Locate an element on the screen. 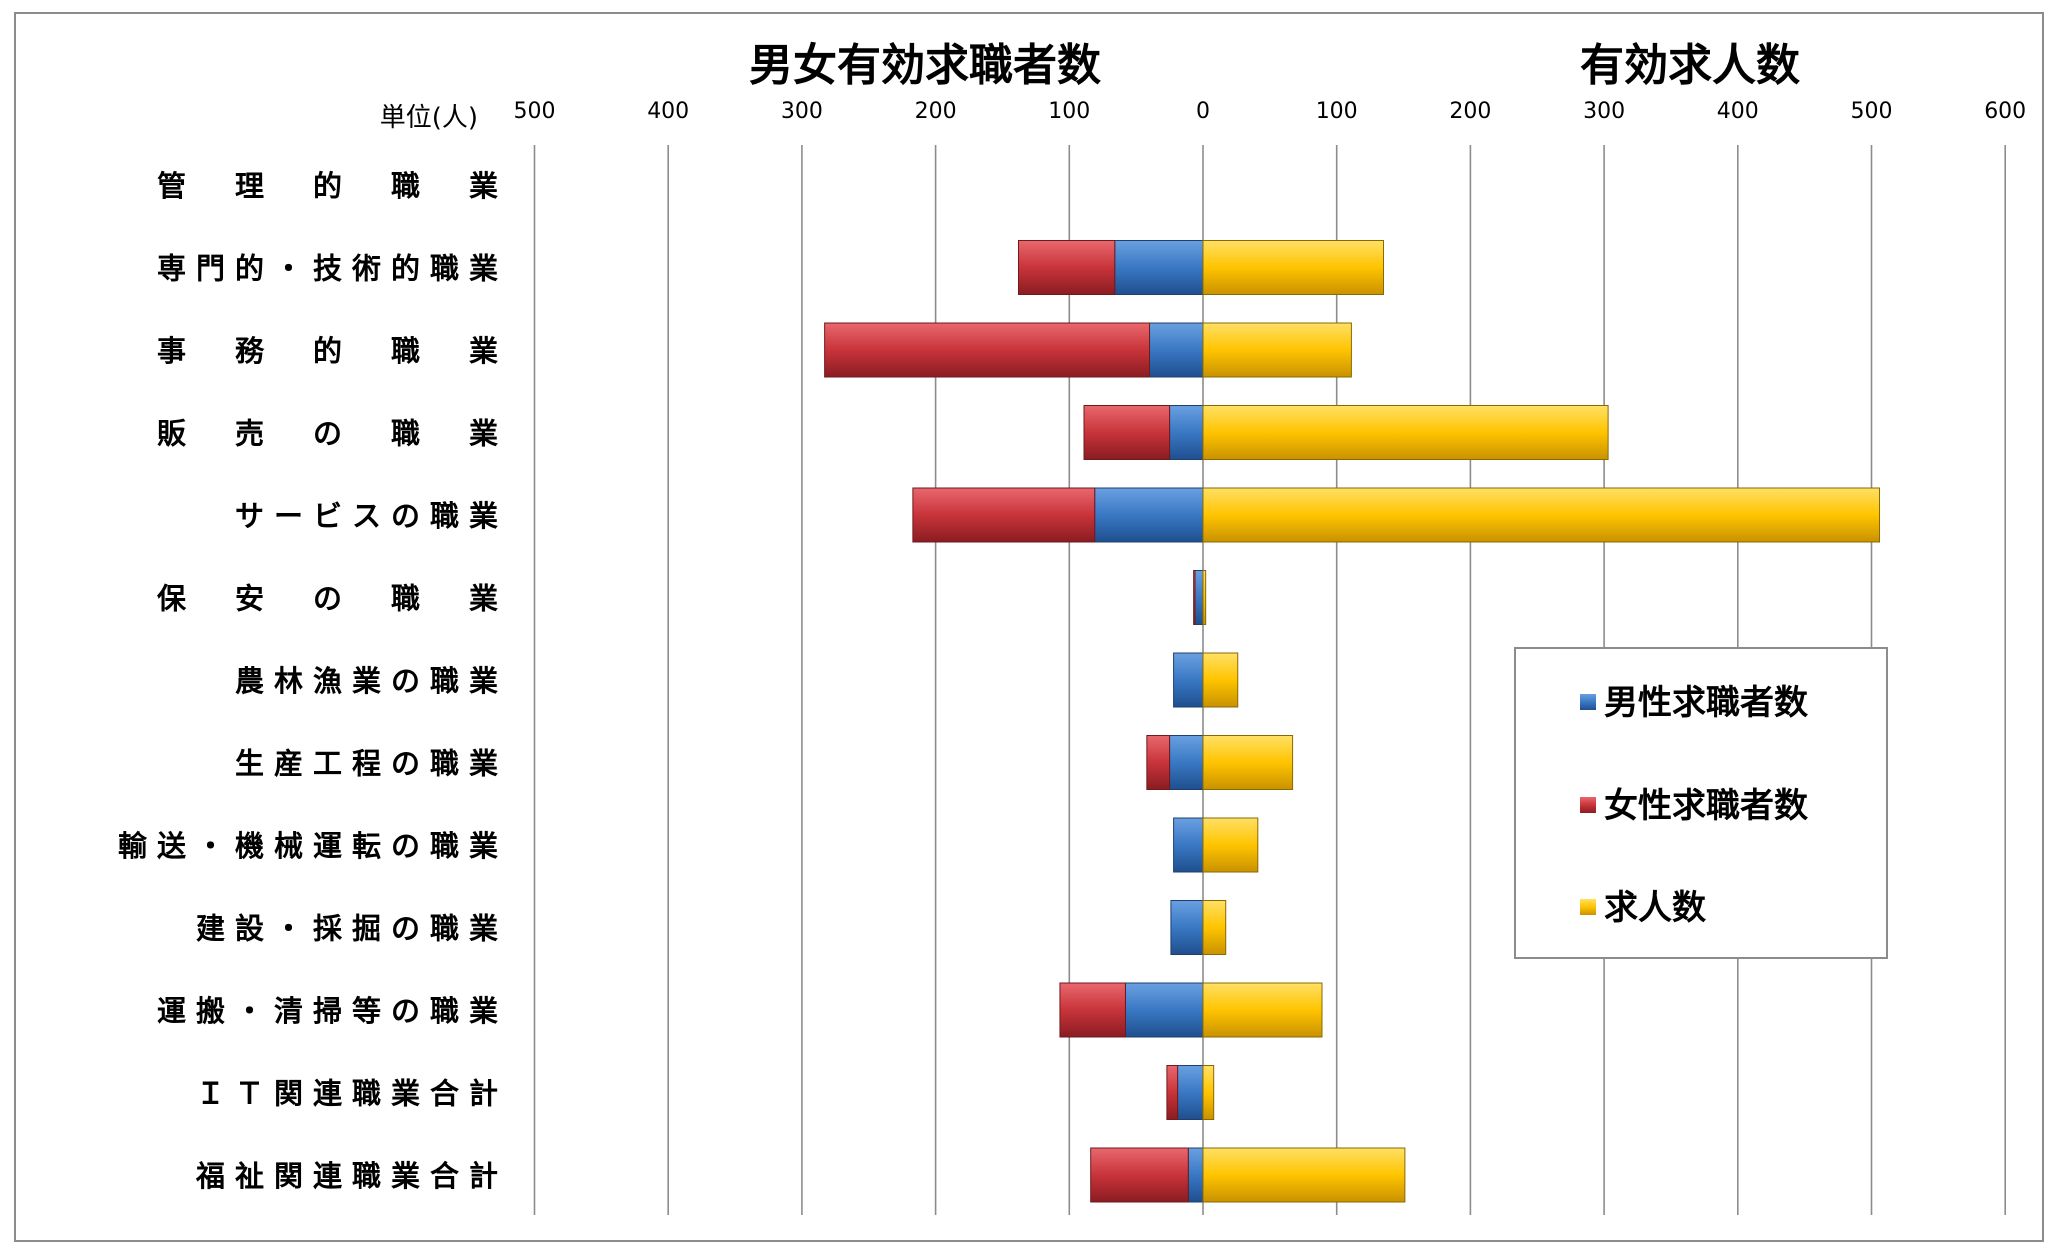  x-tick-label-left: 200 is located at coordinates (936, 111).